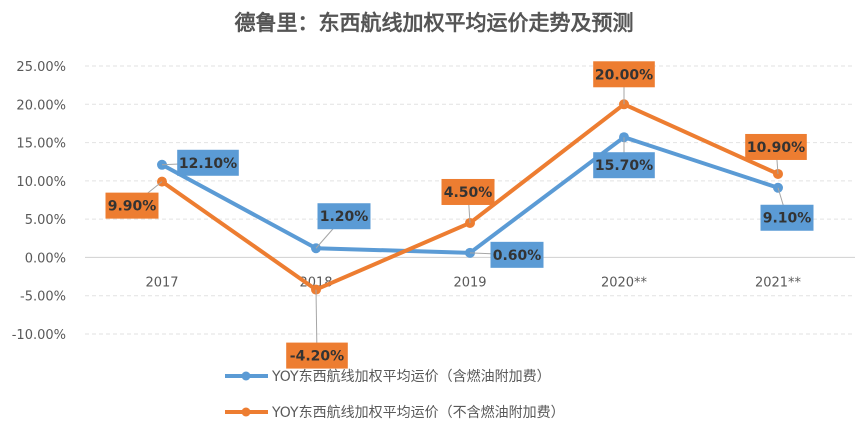 The height and width of the screenshot is (435, 868). I want to click on data-label: 9.90%, so click(132, 207).